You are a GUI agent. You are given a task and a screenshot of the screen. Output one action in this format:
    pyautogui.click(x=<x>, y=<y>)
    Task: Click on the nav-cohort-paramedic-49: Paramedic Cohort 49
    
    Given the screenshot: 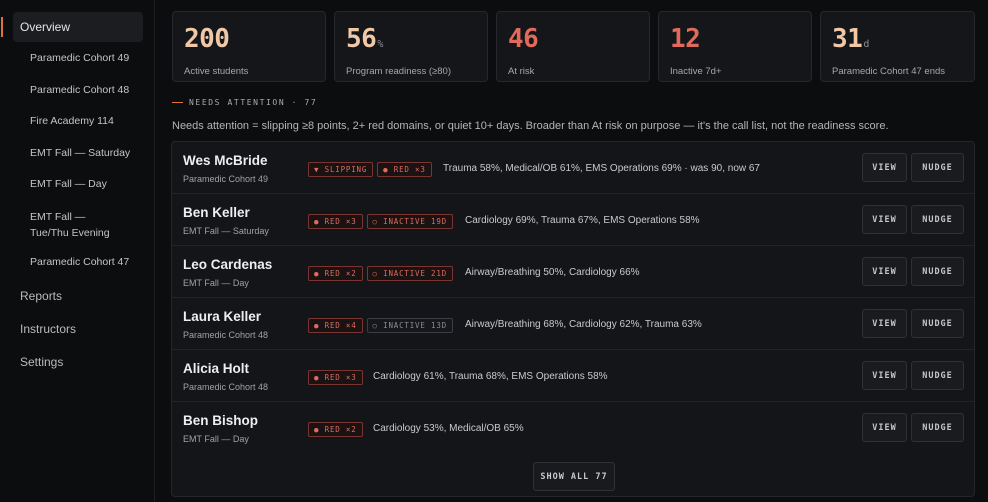 What is the action you would take?
    pyautogui.click(x=80, y=58)
    